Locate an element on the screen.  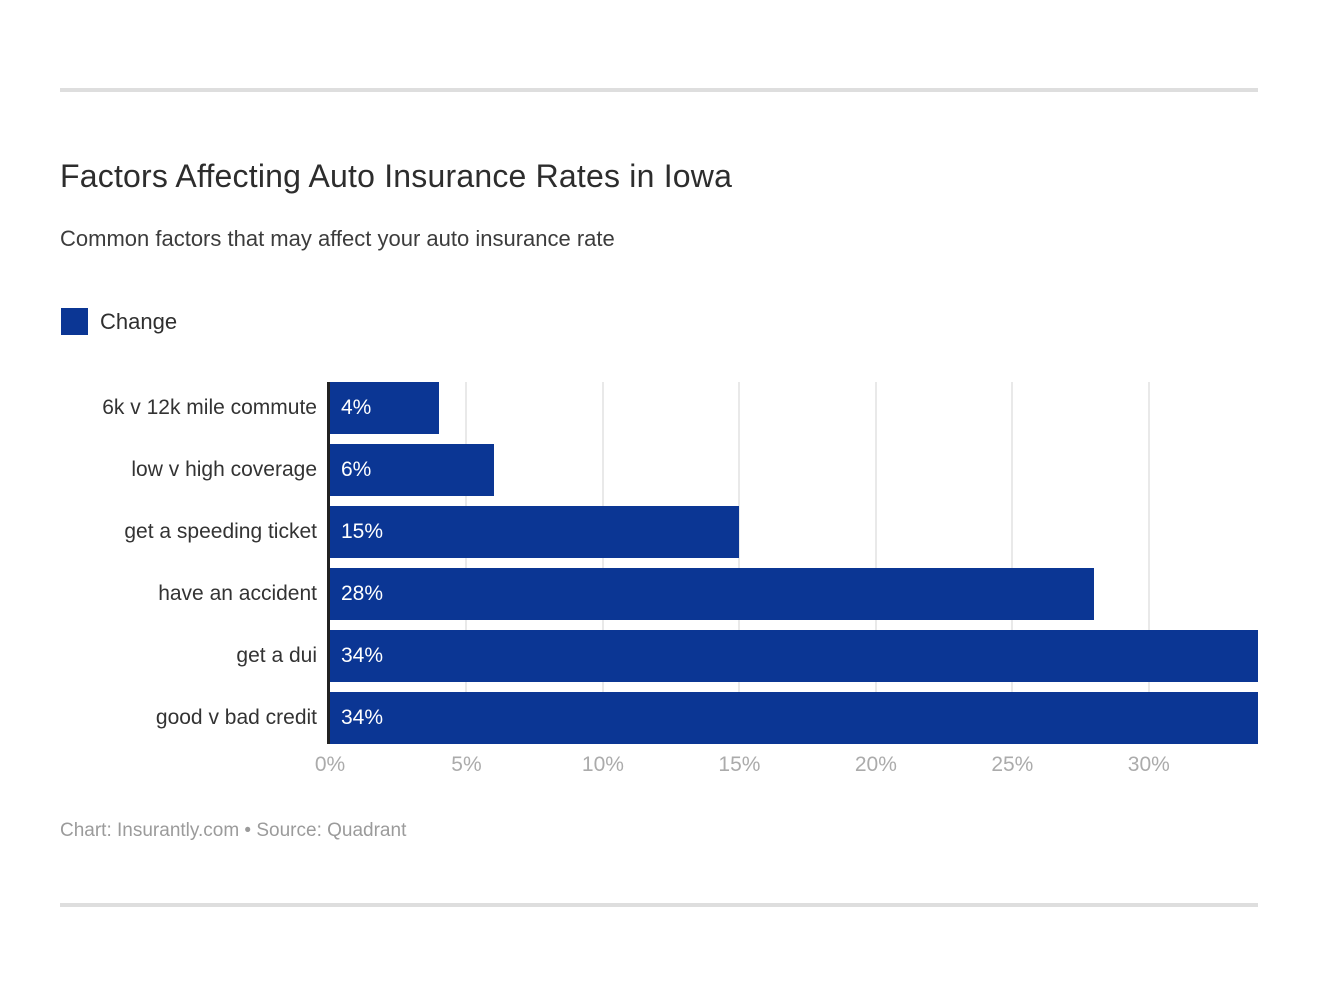
x-axis-tick-label: 10% is located at coordinates (602, 764).